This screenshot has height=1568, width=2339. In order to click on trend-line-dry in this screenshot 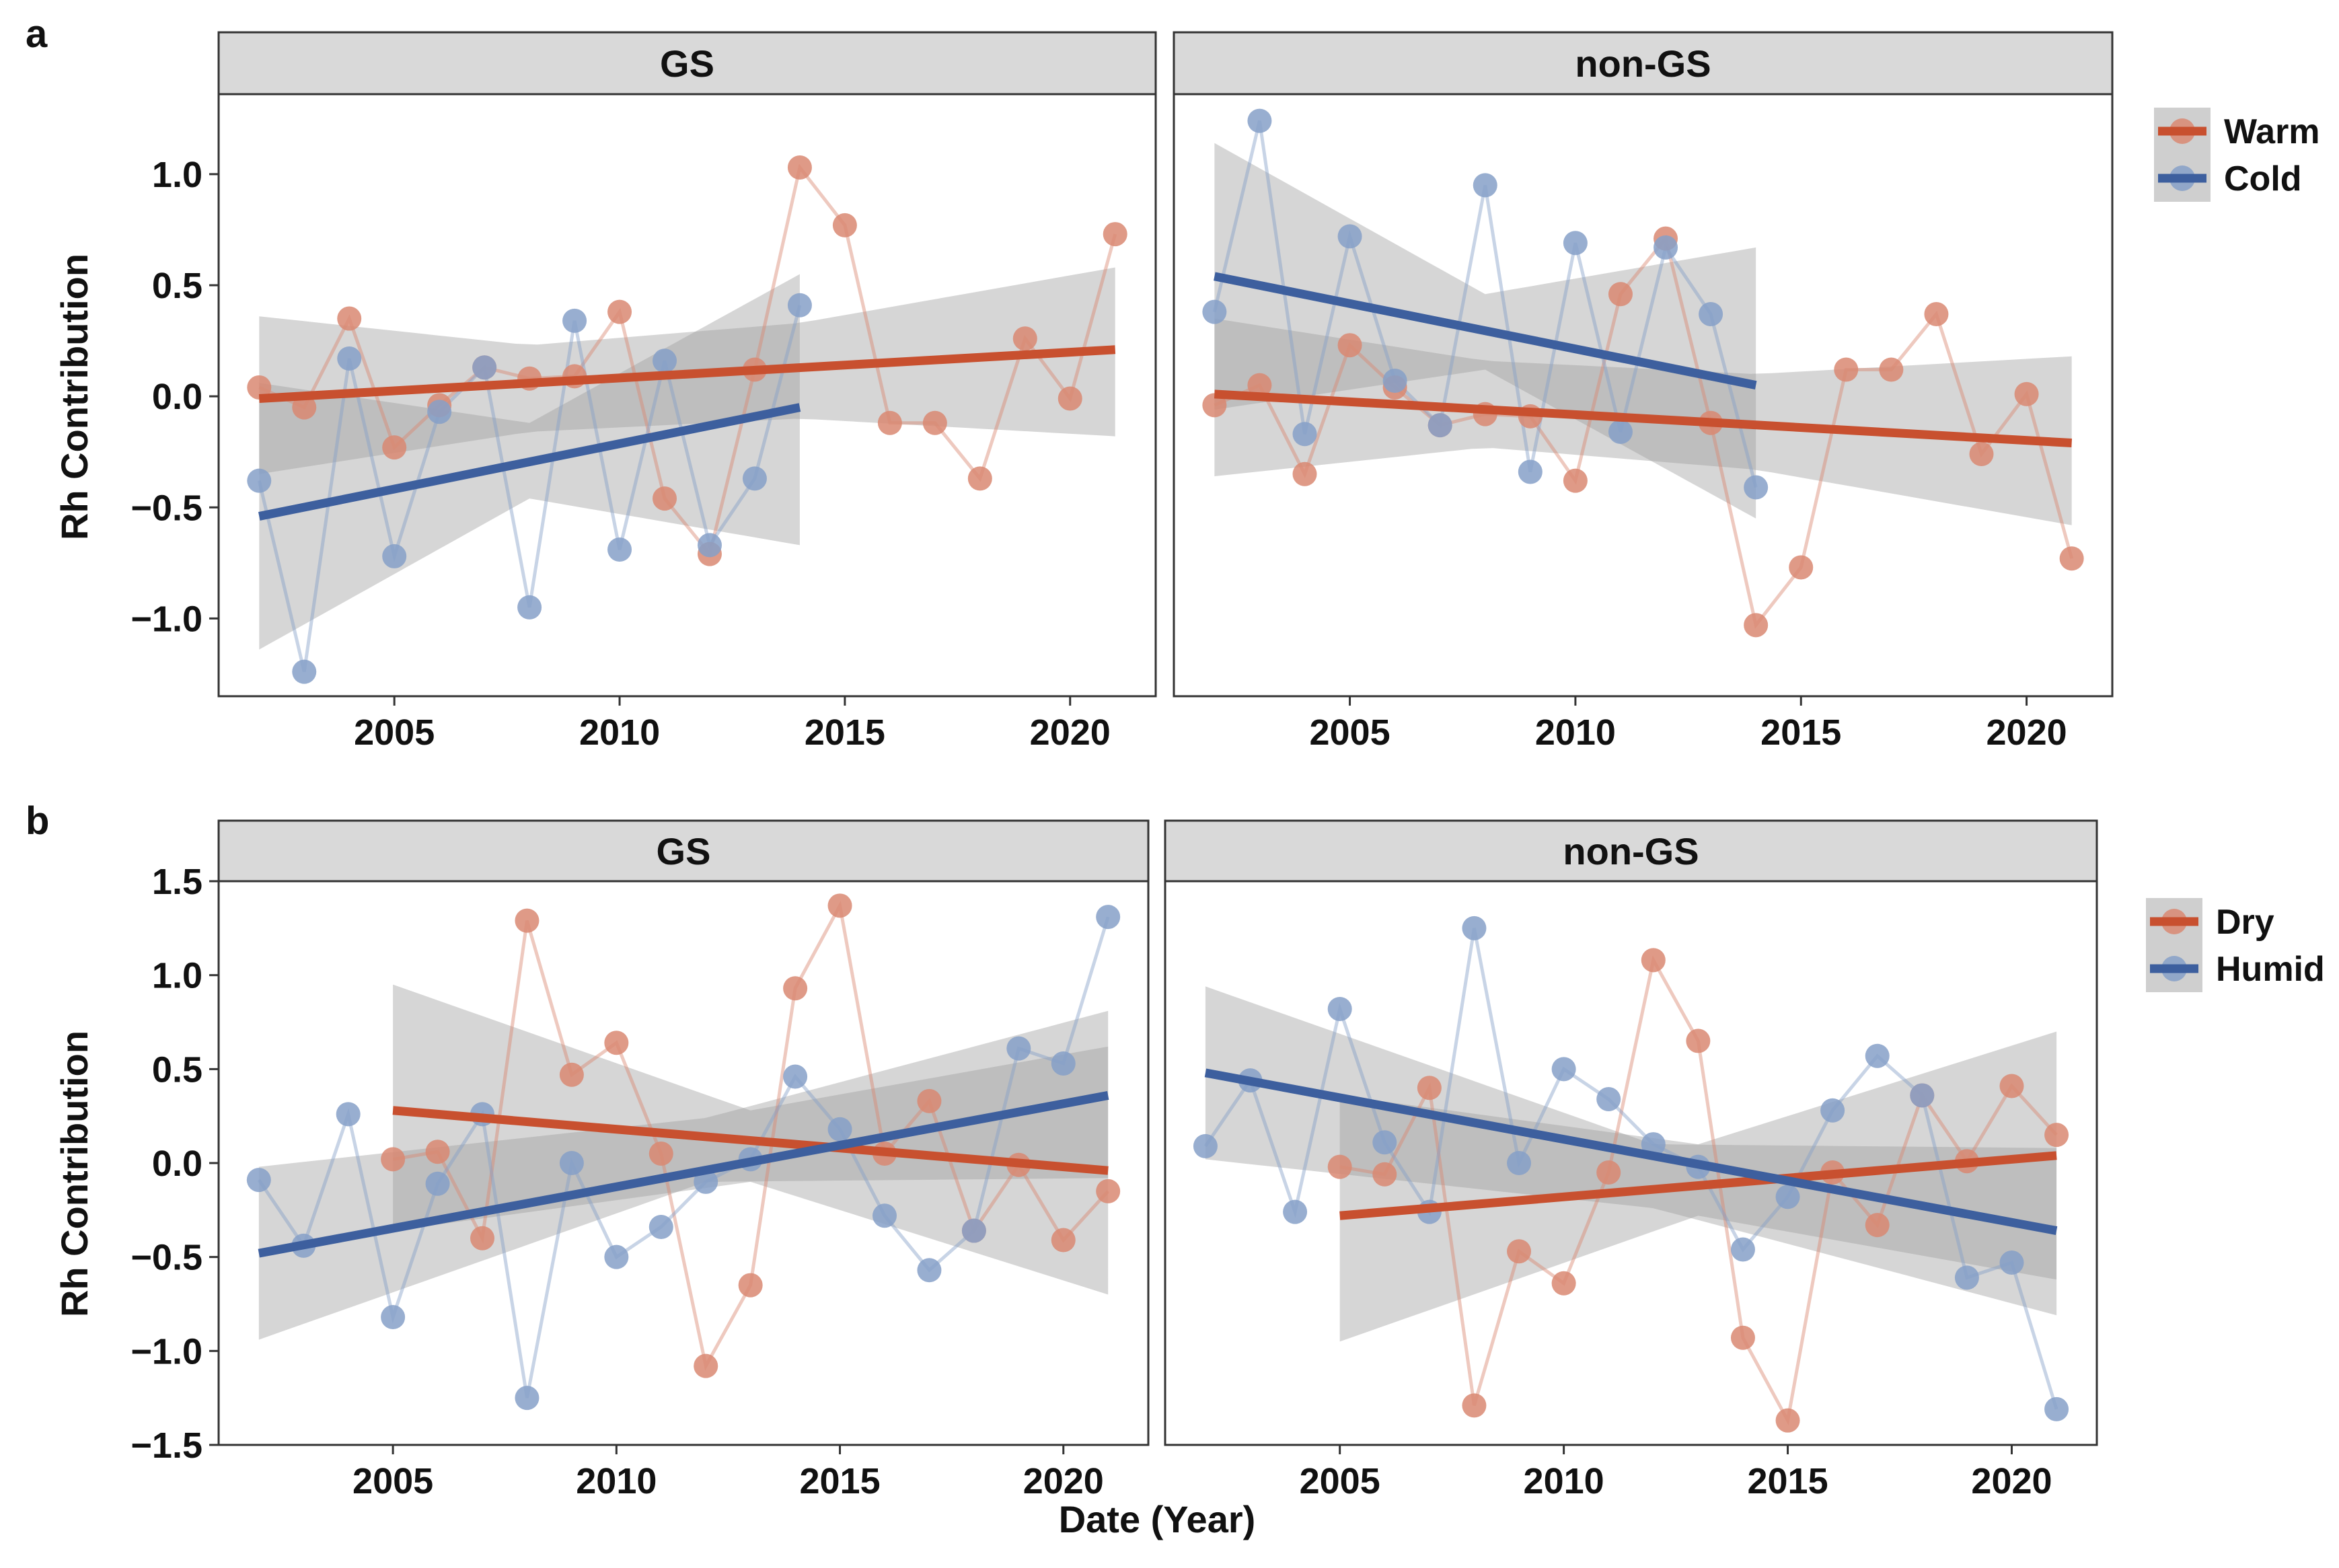, I will do `click(750, 1140)`.